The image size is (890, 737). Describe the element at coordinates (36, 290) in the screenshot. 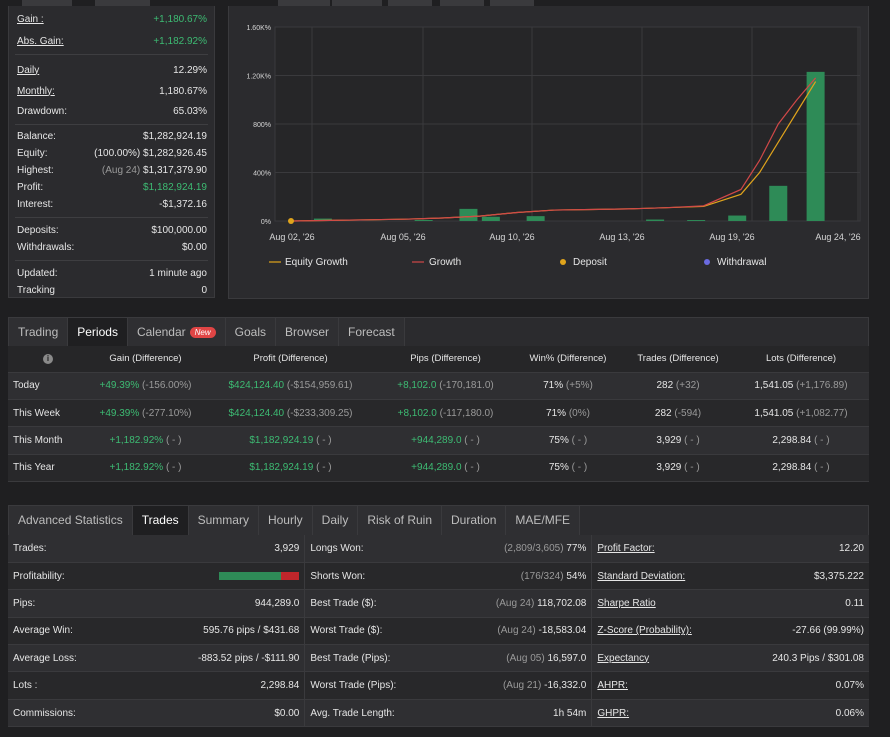

I see `tracking-label: Tracking` at that location.